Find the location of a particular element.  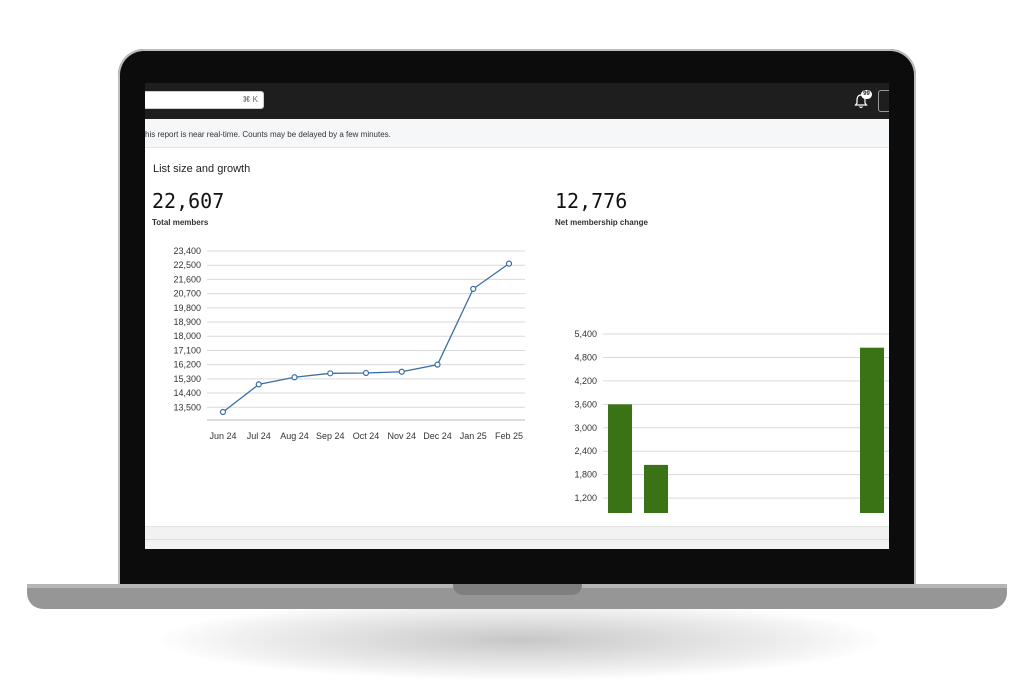

footer-strip is located at coordinates (517, 537).